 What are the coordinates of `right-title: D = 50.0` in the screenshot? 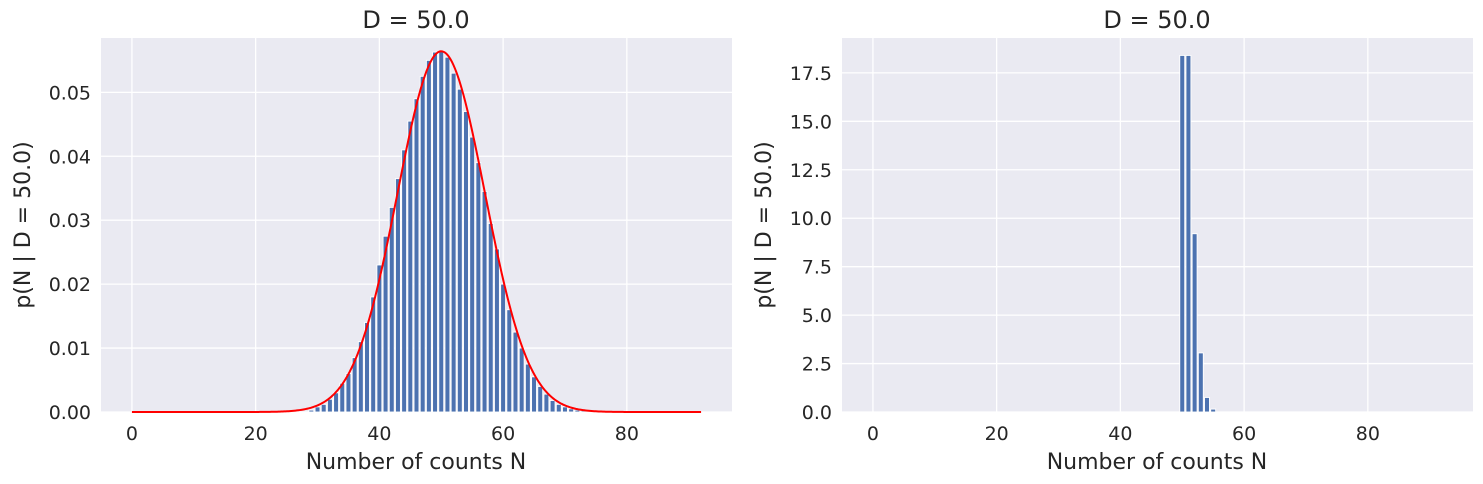 It's located at (1156, 20).